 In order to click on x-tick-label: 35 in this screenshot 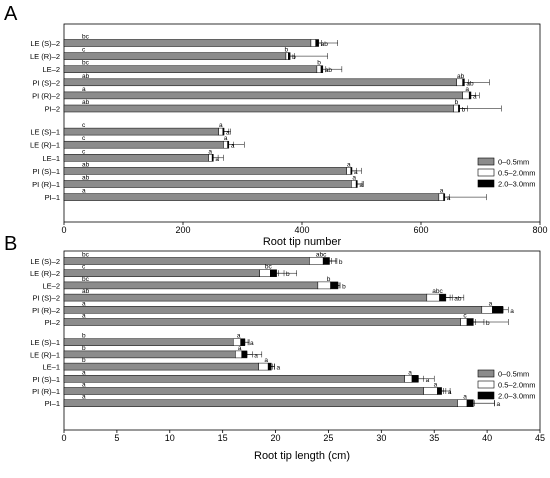, I will do `click(434, 438)`.